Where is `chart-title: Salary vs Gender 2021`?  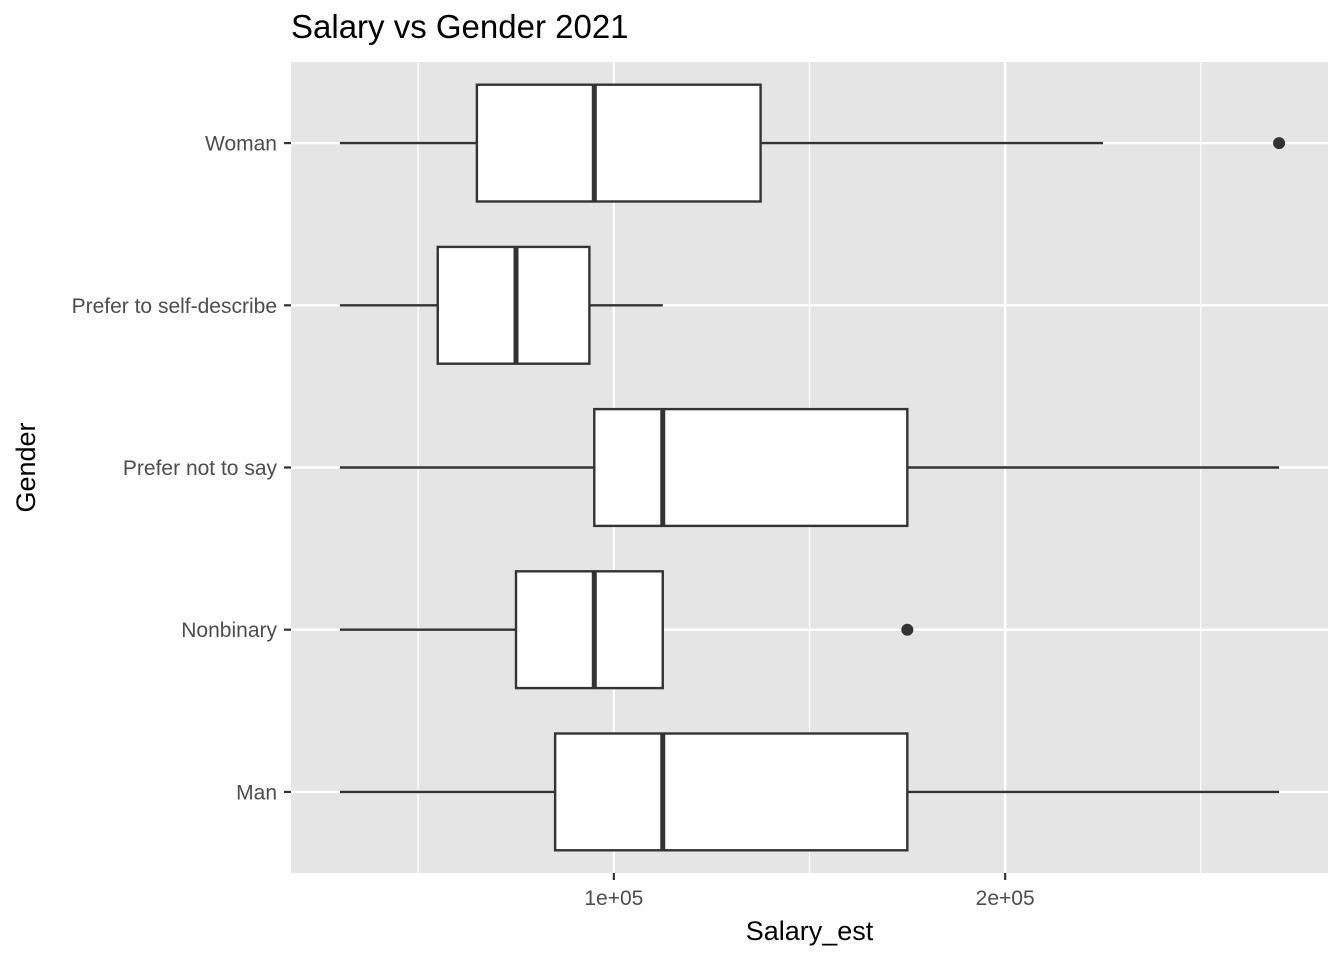
chart-title: Salary vs Gender 2021 is located at coordinates (460, 26).